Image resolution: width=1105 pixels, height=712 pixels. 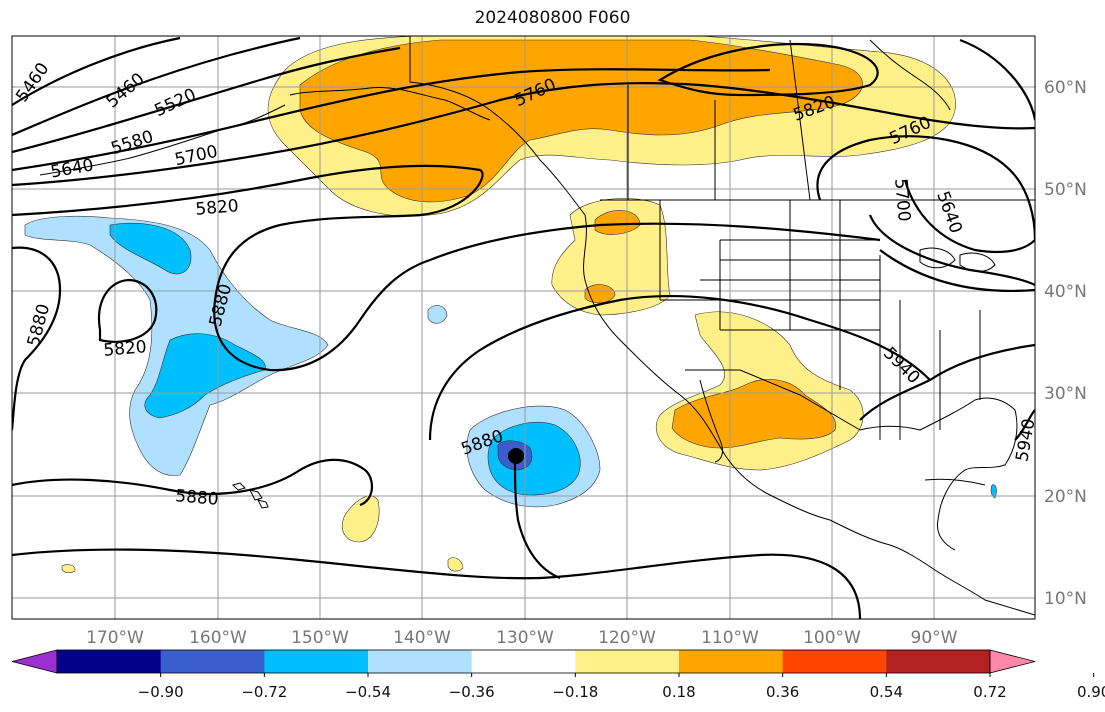 I want to click on baja-california, so click(x=711, y=421).